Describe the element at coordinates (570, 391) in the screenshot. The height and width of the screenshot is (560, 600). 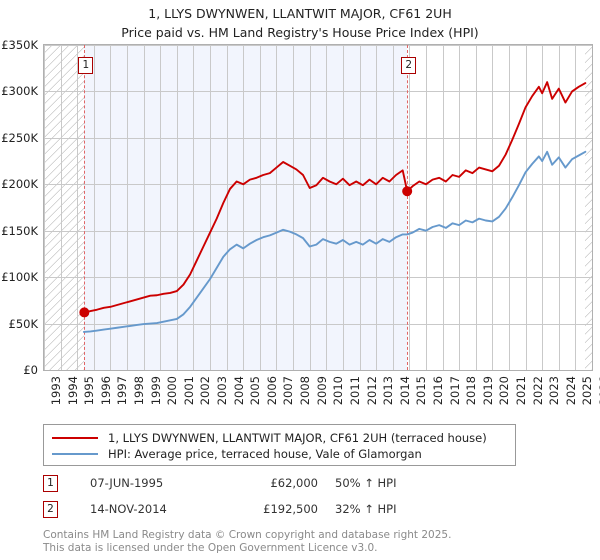
I see `x-tick-2024: 2024` at that location.